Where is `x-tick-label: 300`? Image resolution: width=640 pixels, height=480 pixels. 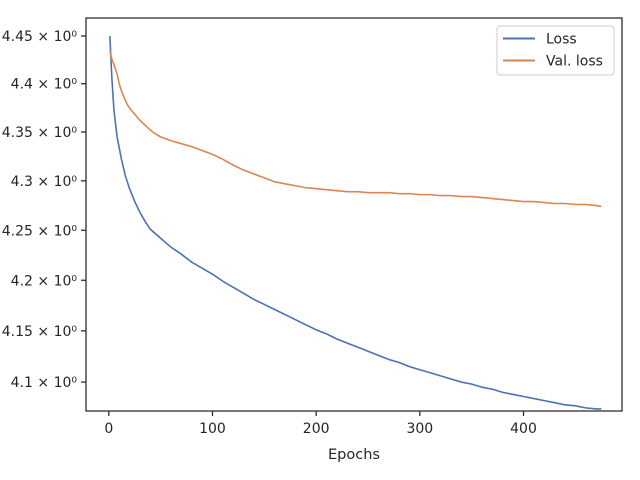
x-tick-label: 300 is located at coordinates (419, 429).